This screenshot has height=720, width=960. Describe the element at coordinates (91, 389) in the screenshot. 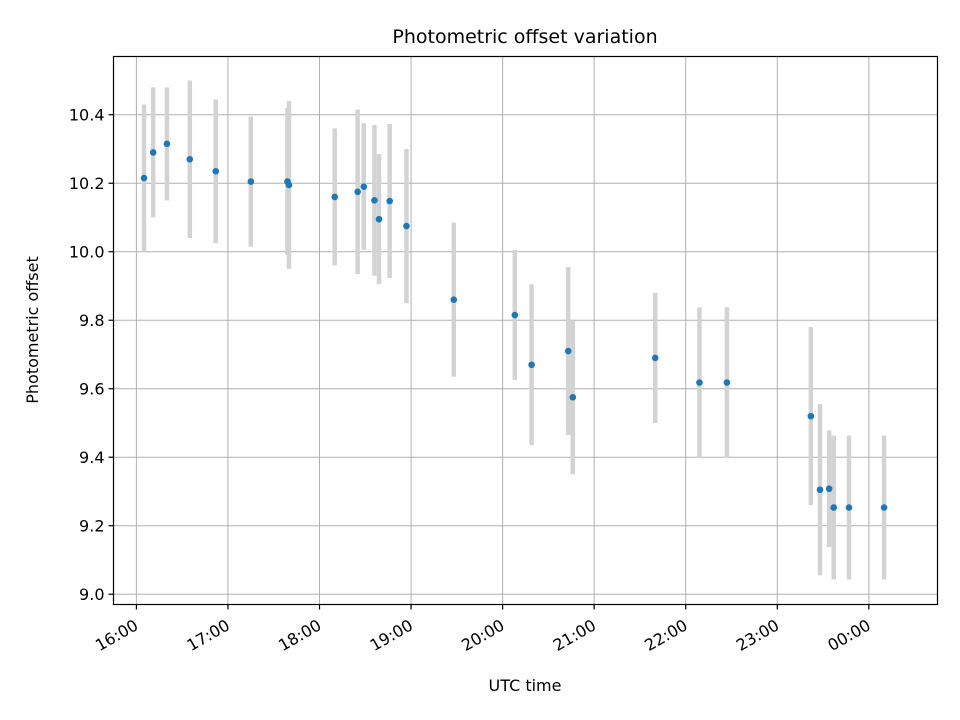

I see `y-tick-label: 9.6` at that location.